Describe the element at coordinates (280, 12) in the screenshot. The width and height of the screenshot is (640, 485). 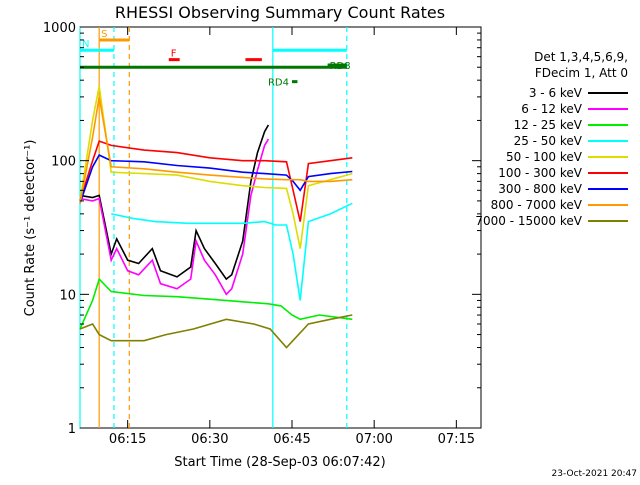
I see `chart-title: RHESSI Observing Summary Count Rates` at that location.